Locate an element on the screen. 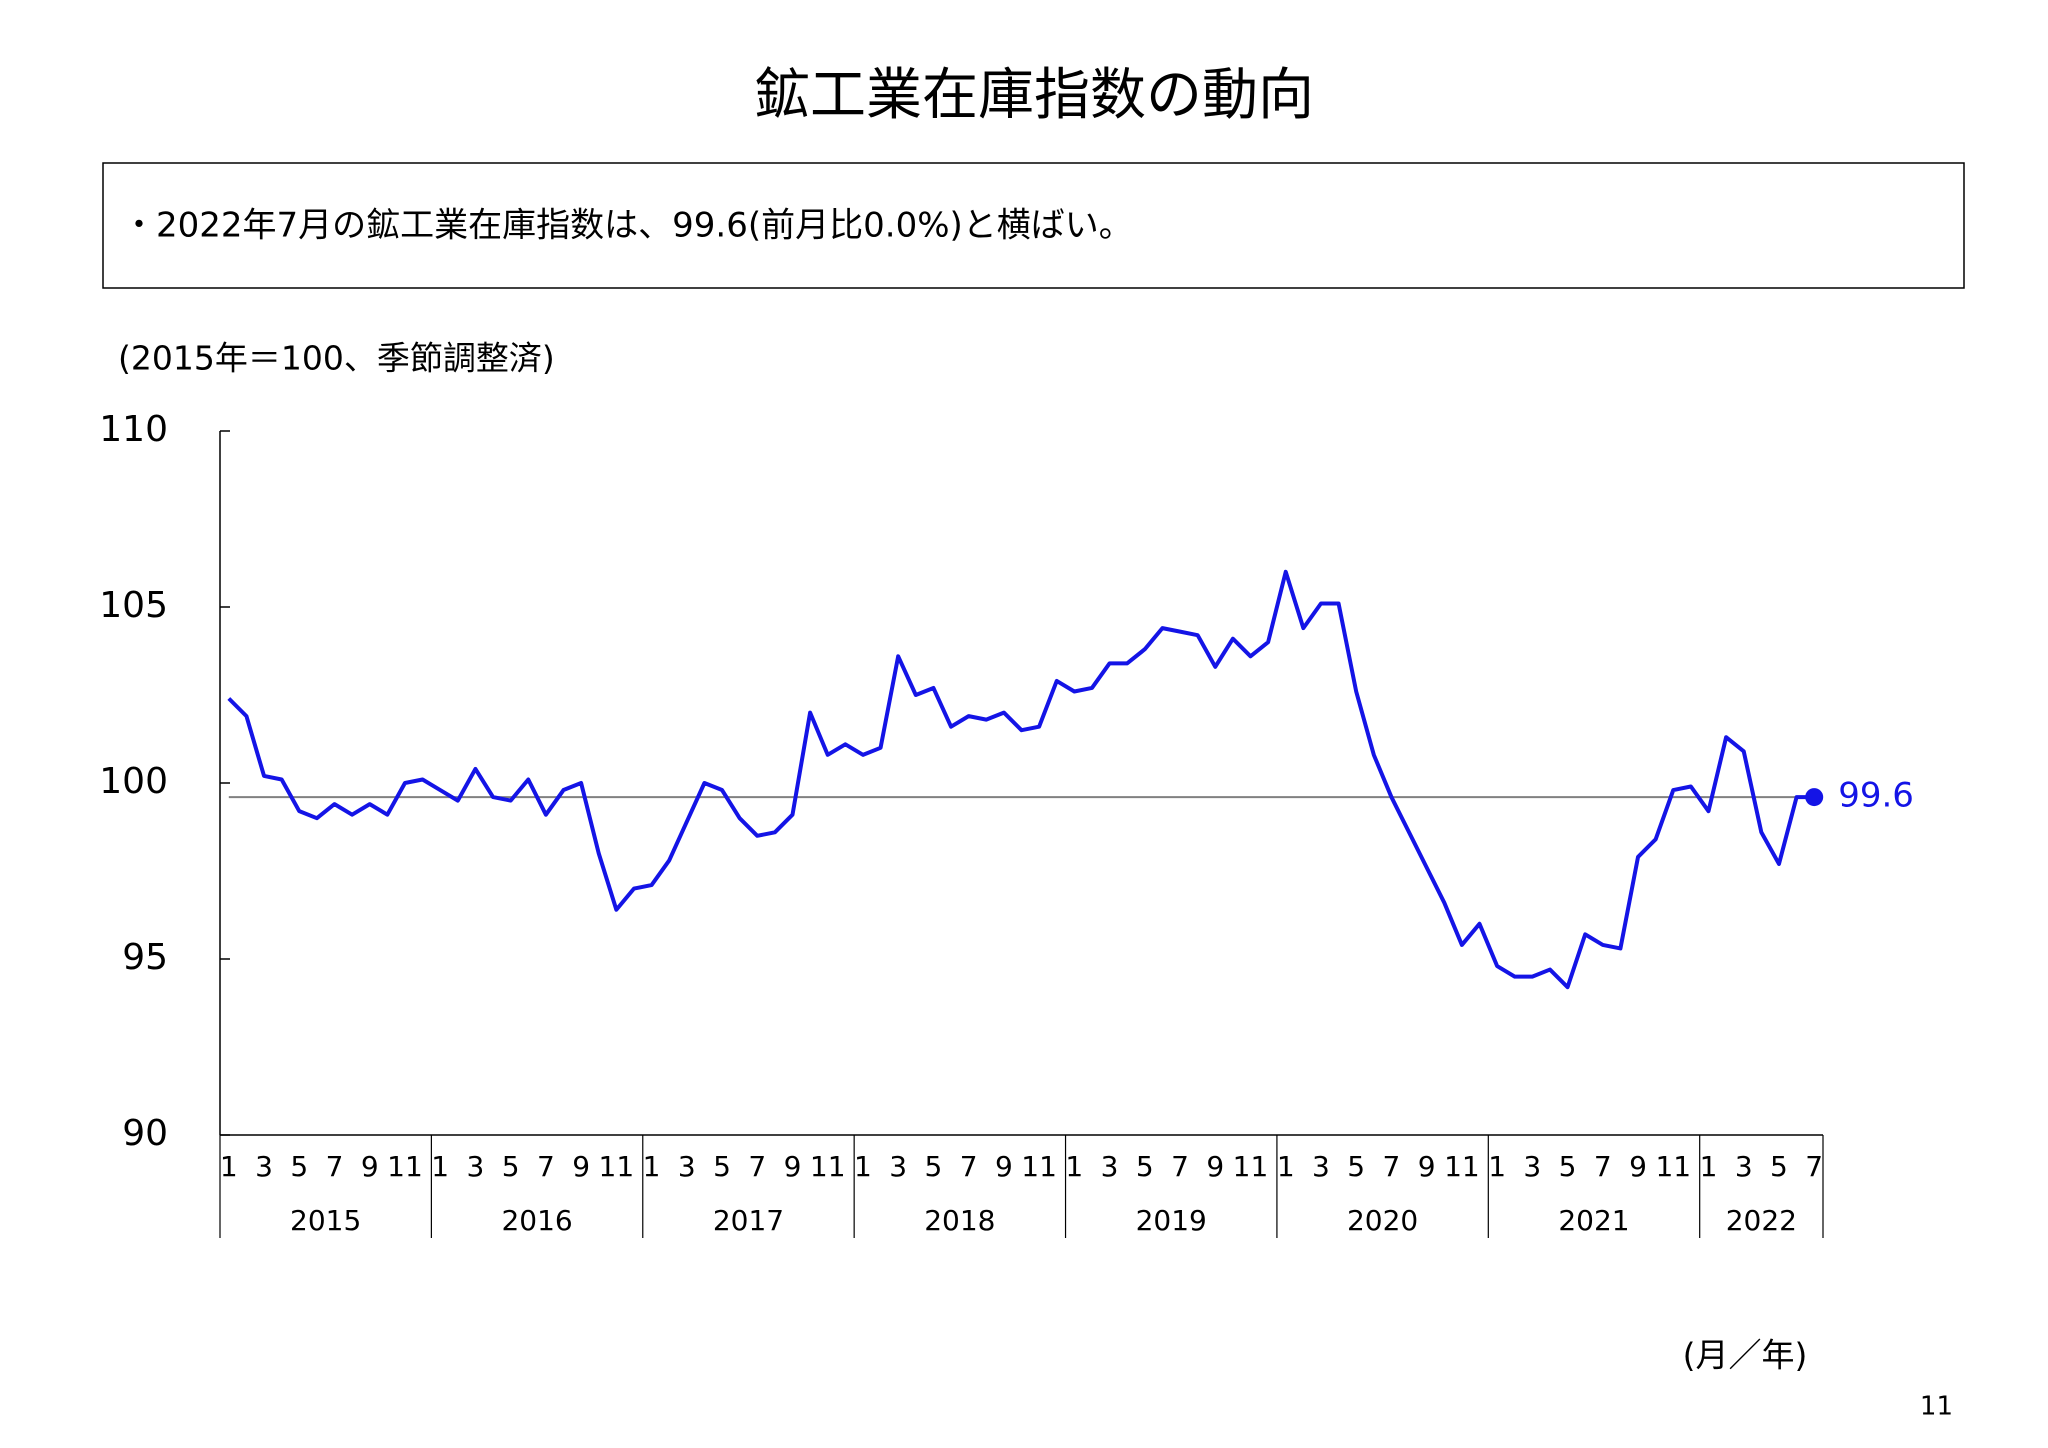  y-tick-label: 105 is located at coordinates (133, 605).